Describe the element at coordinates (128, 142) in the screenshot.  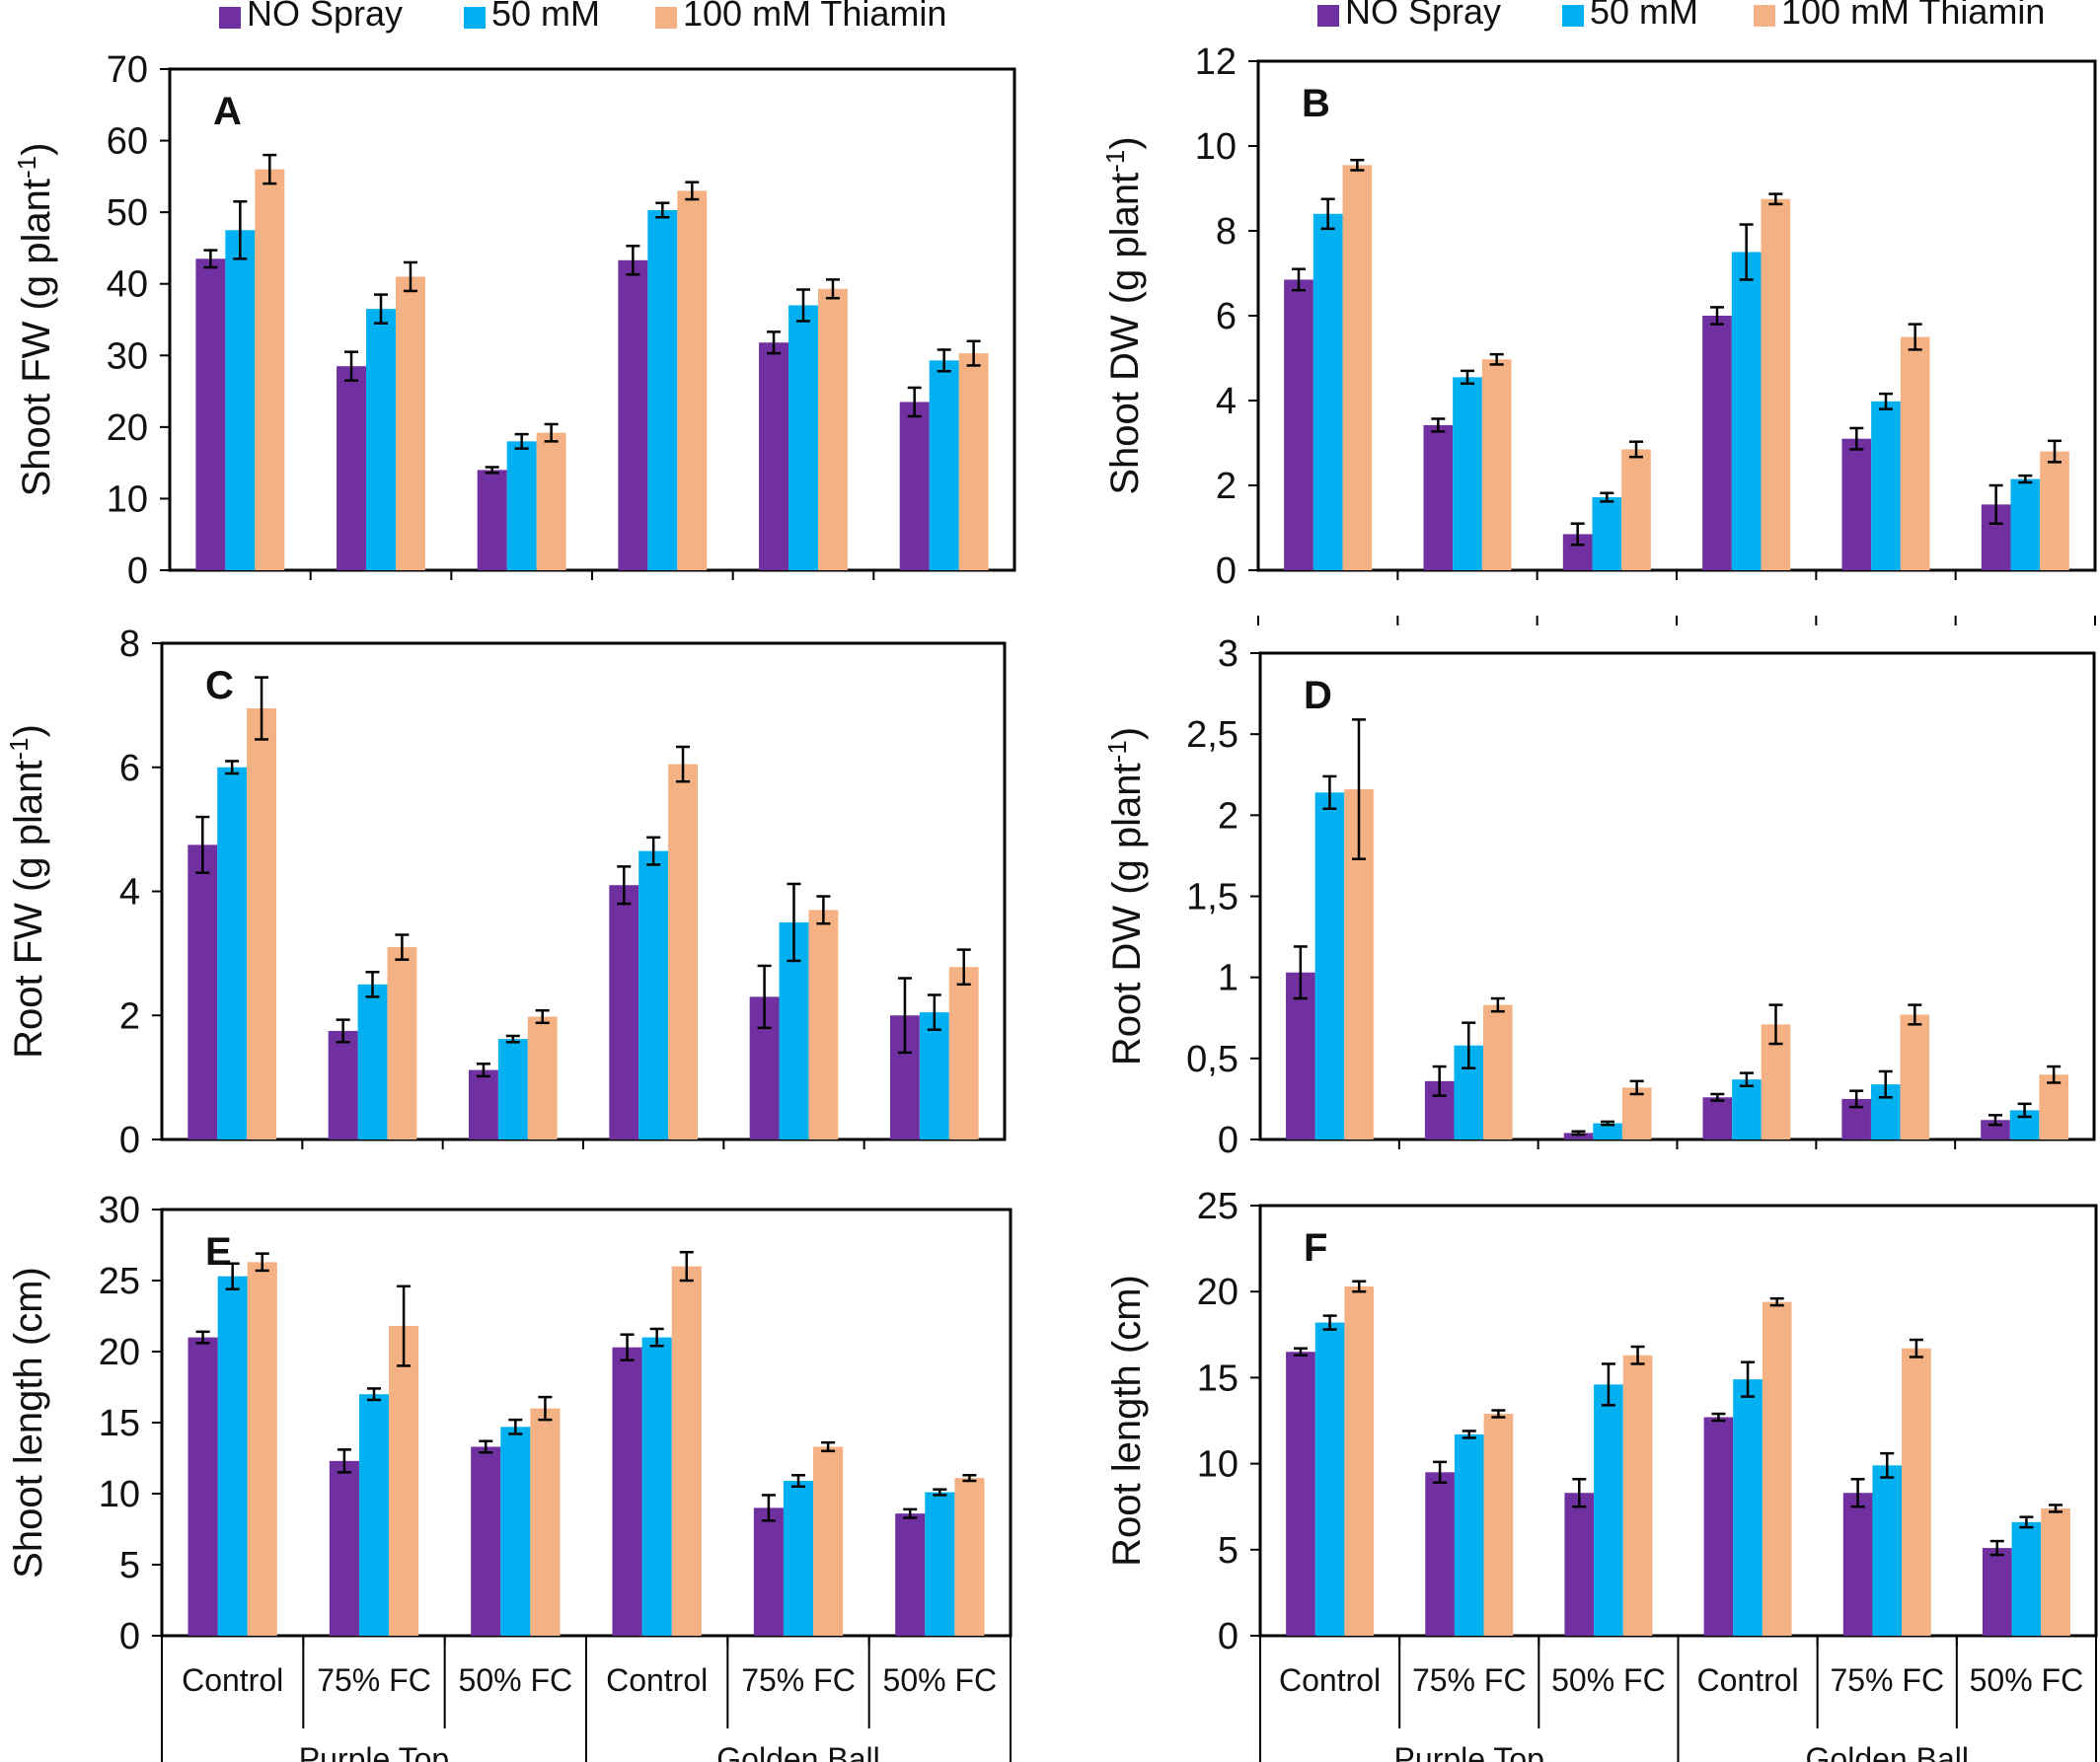
I see `y-tick-label: 60` at that location.